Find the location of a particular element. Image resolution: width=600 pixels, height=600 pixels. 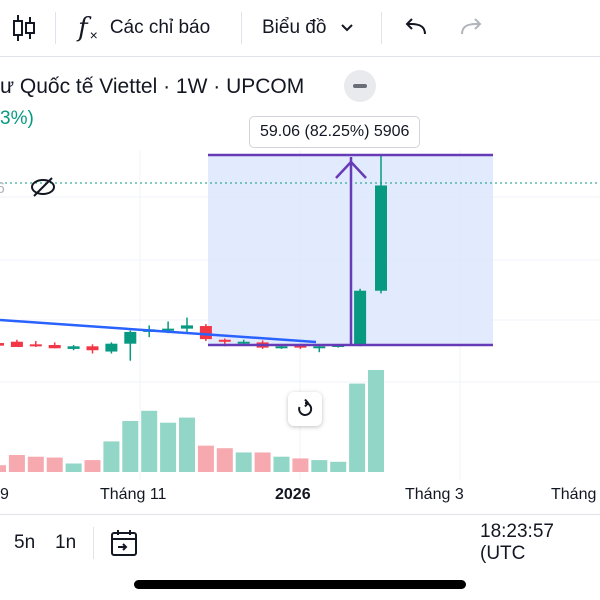

price-axis-fragment: 6 is located at coordinates (2, 188).